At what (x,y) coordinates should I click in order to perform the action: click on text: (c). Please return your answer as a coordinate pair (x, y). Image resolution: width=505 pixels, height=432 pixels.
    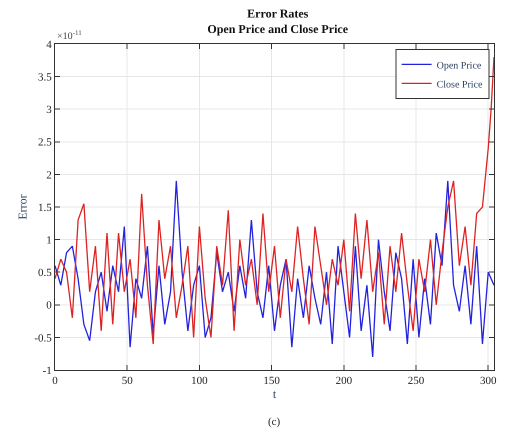
    Looking at the image, I should click on (274, 422).